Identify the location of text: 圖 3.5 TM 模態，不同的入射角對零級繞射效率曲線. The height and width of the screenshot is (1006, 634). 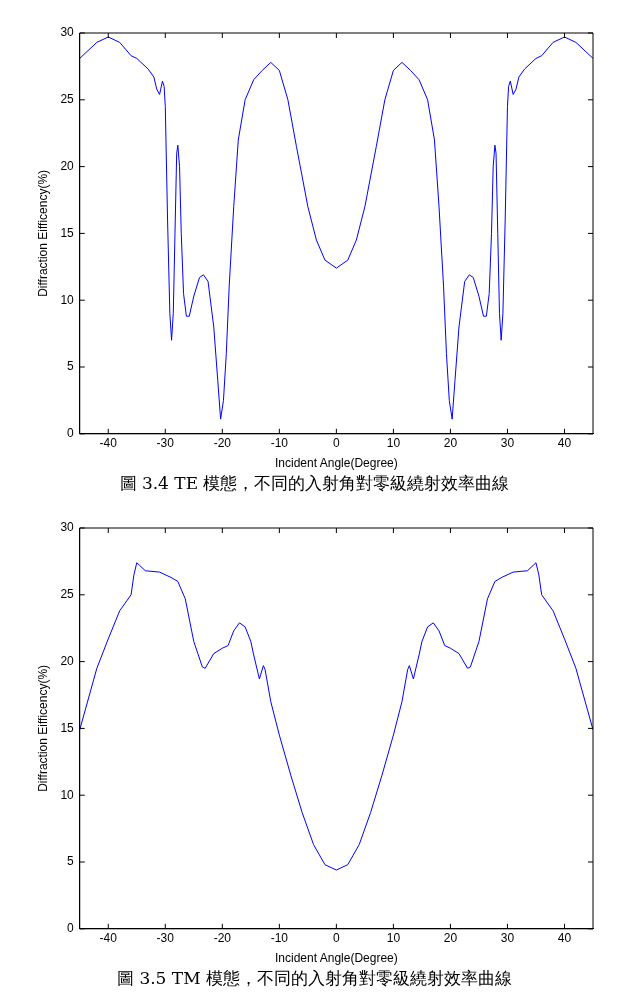
(314, 978).